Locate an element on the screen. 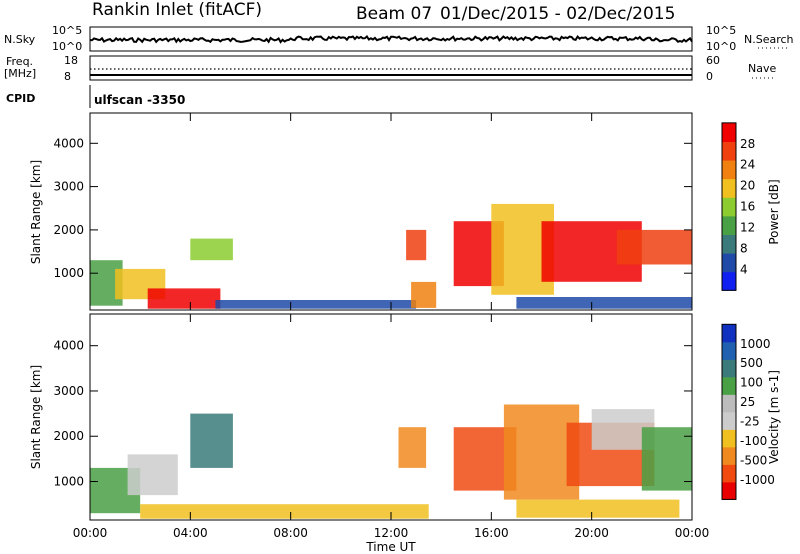 This screenshot has width=800, height=554. colorbar-tick-label: 16 is located at coordinates (747, 207).